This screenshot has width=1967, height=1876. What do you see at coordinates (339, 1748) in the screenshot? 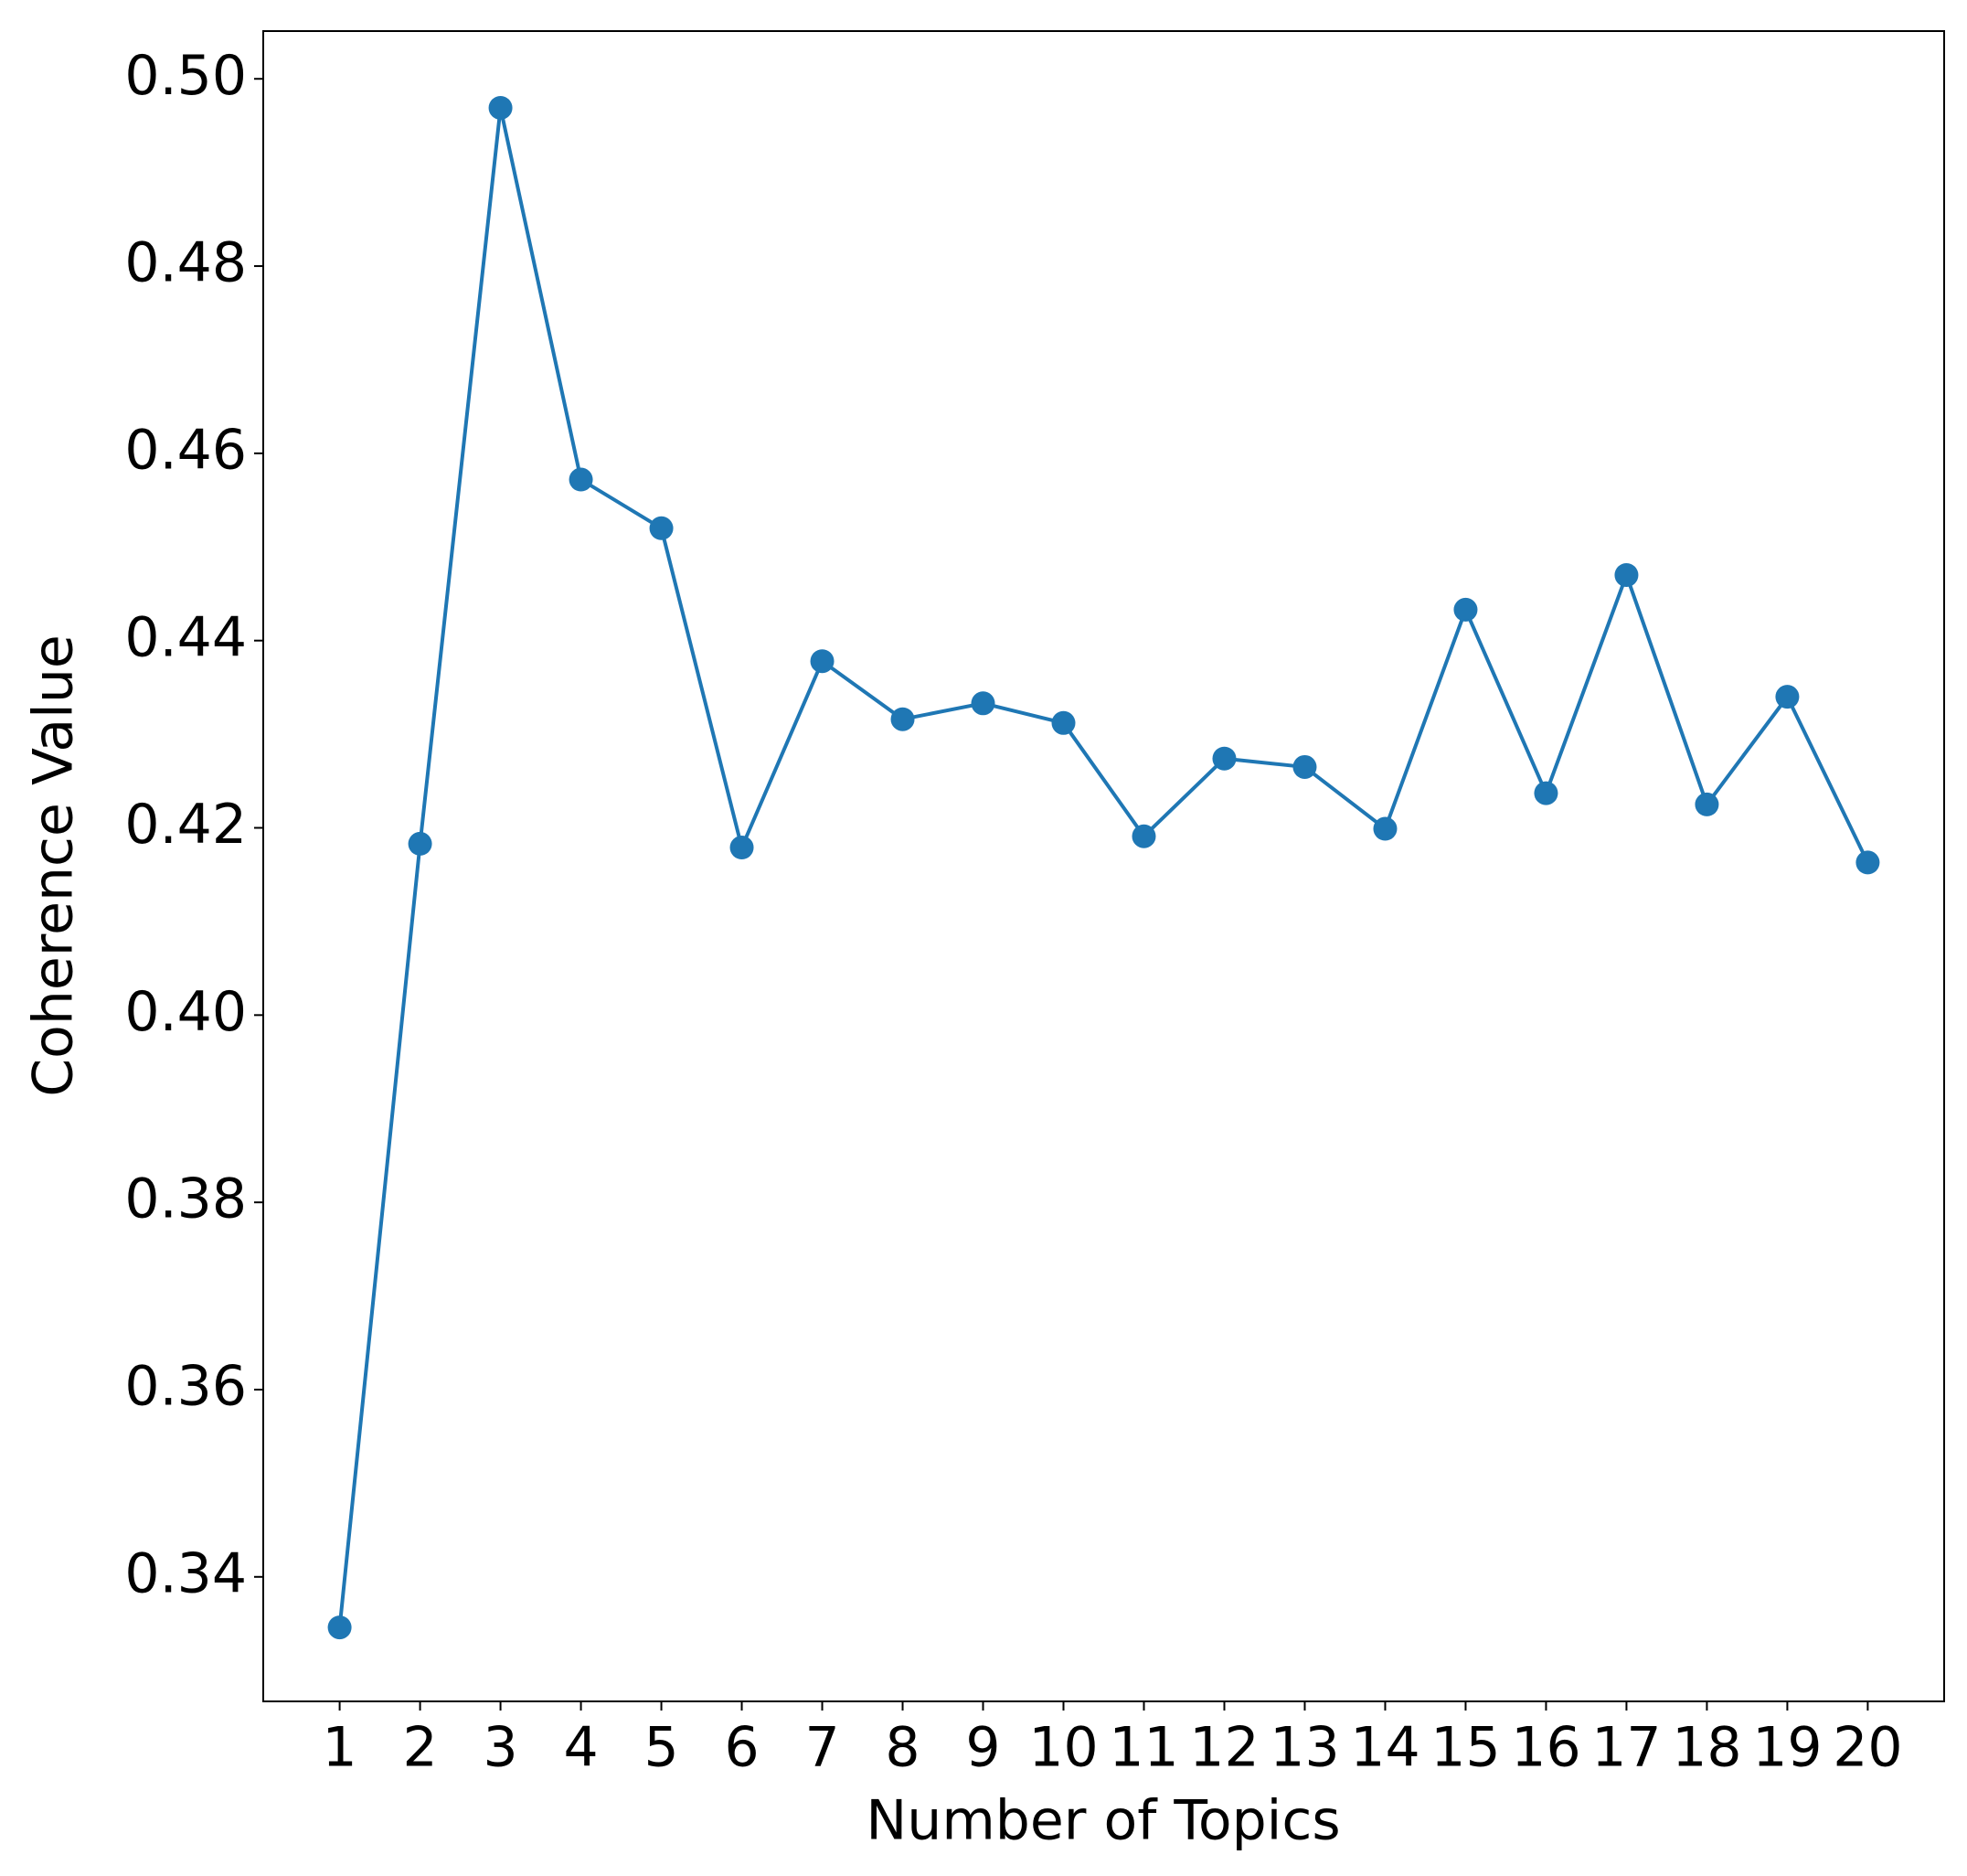
I see `x-tick-label: 1` at bounding box center [339, 1748].